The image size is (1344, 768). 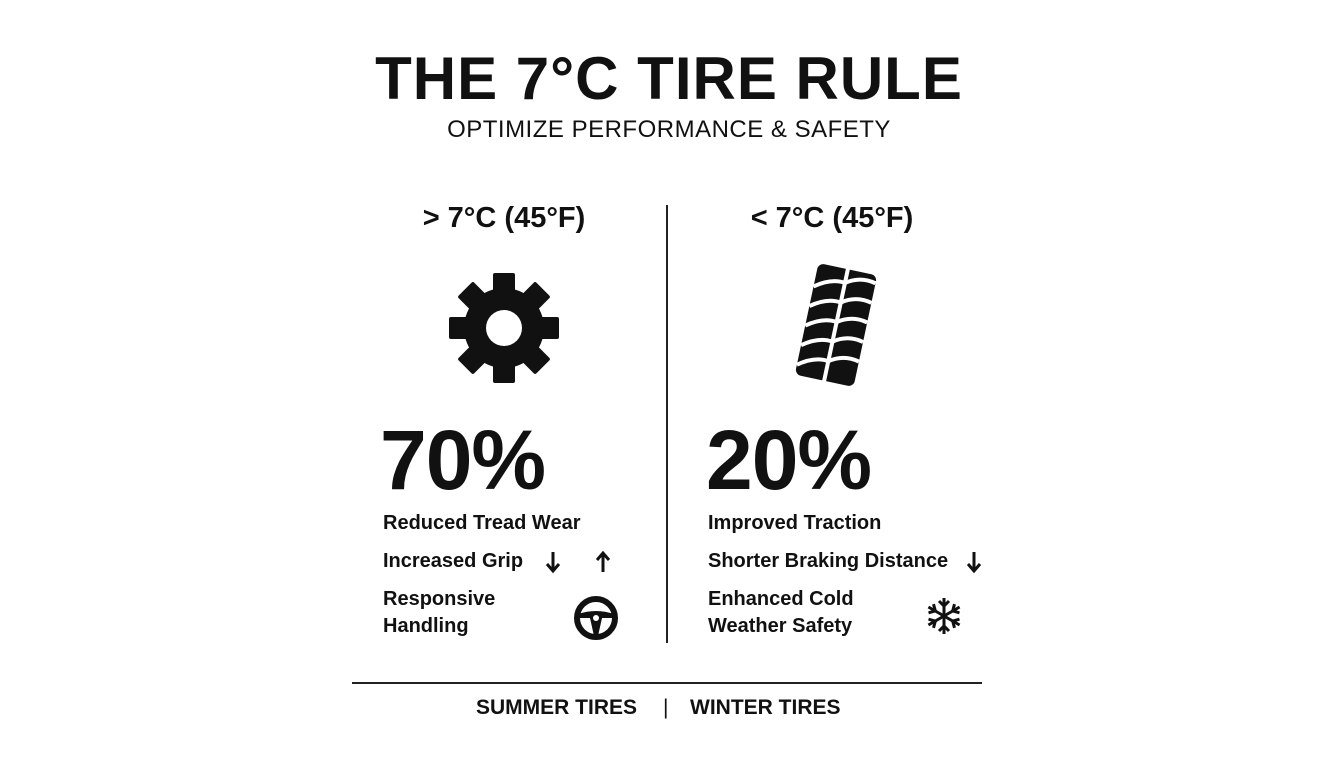 I want to click on right-item: Improved Traction, so click(x=795, y=523).